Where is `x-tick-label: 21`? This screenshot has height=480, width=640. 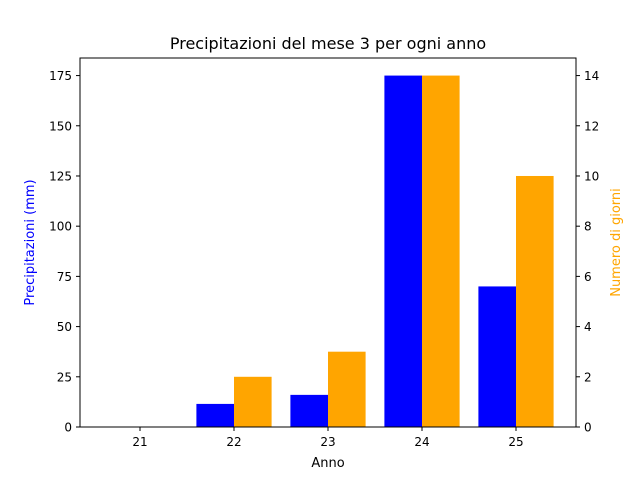
x-tick-label: 21 is located at coordinates (139, 442).